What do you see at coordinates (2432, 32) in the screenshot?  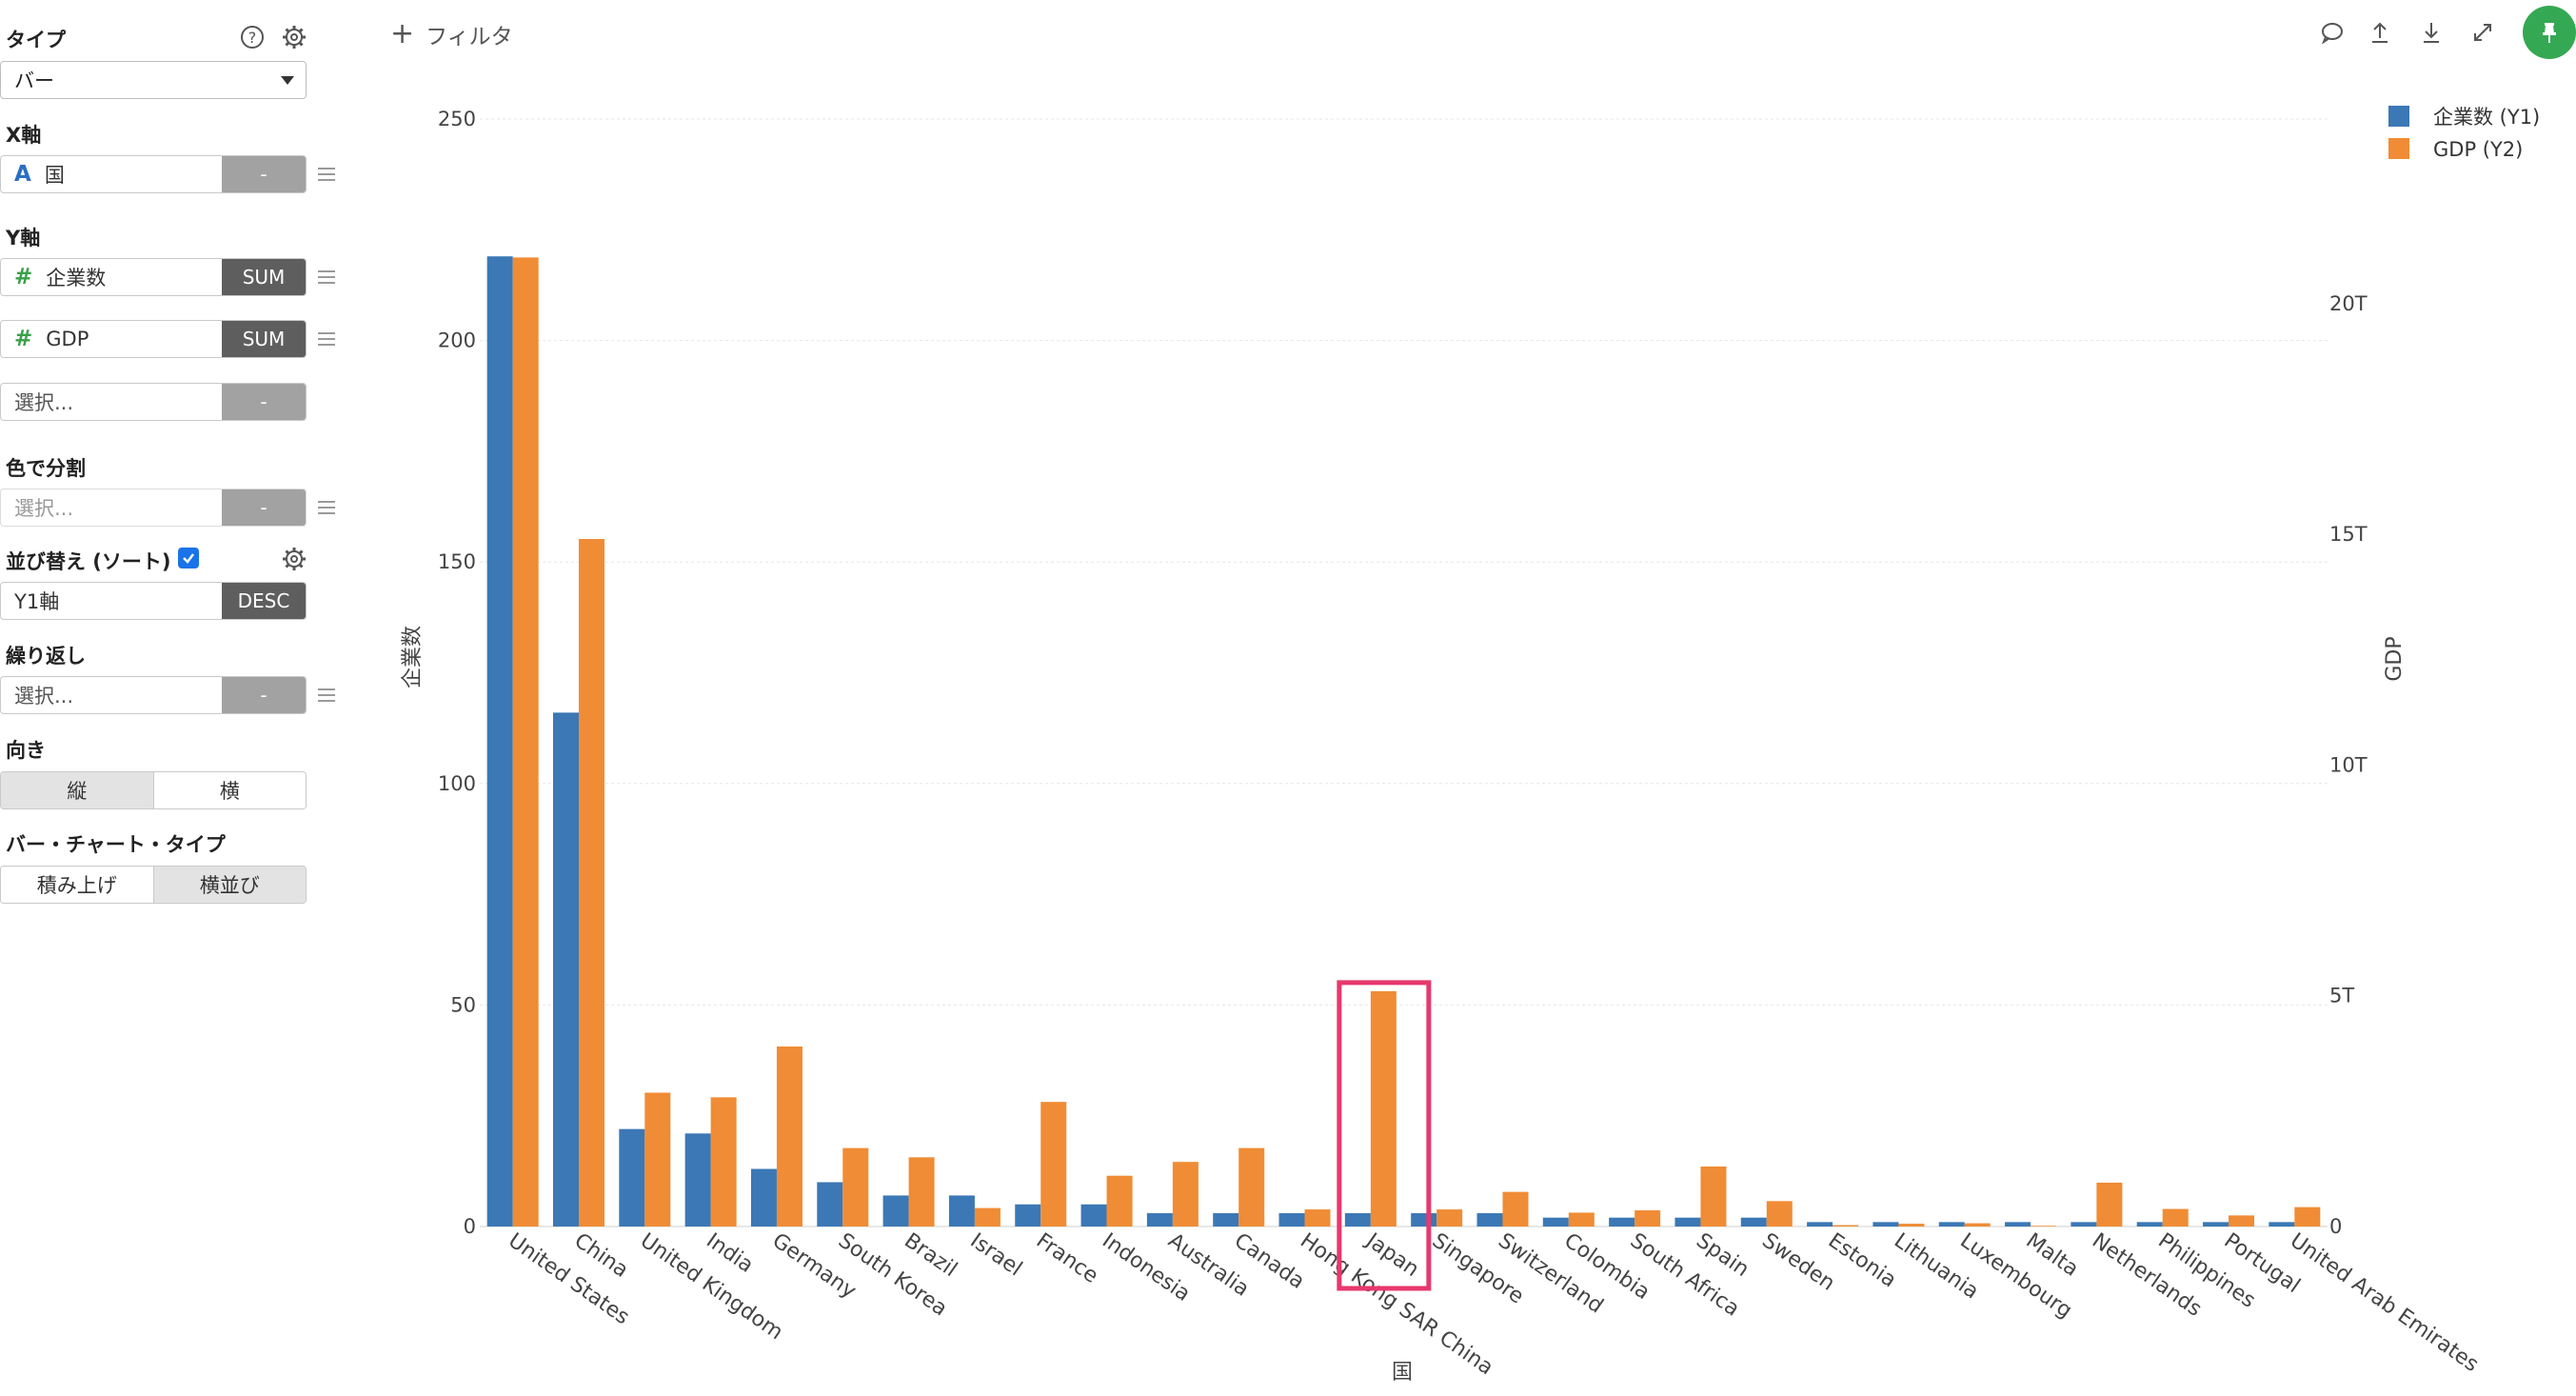 I see `download-icon` at bounding box center [2432, 32].